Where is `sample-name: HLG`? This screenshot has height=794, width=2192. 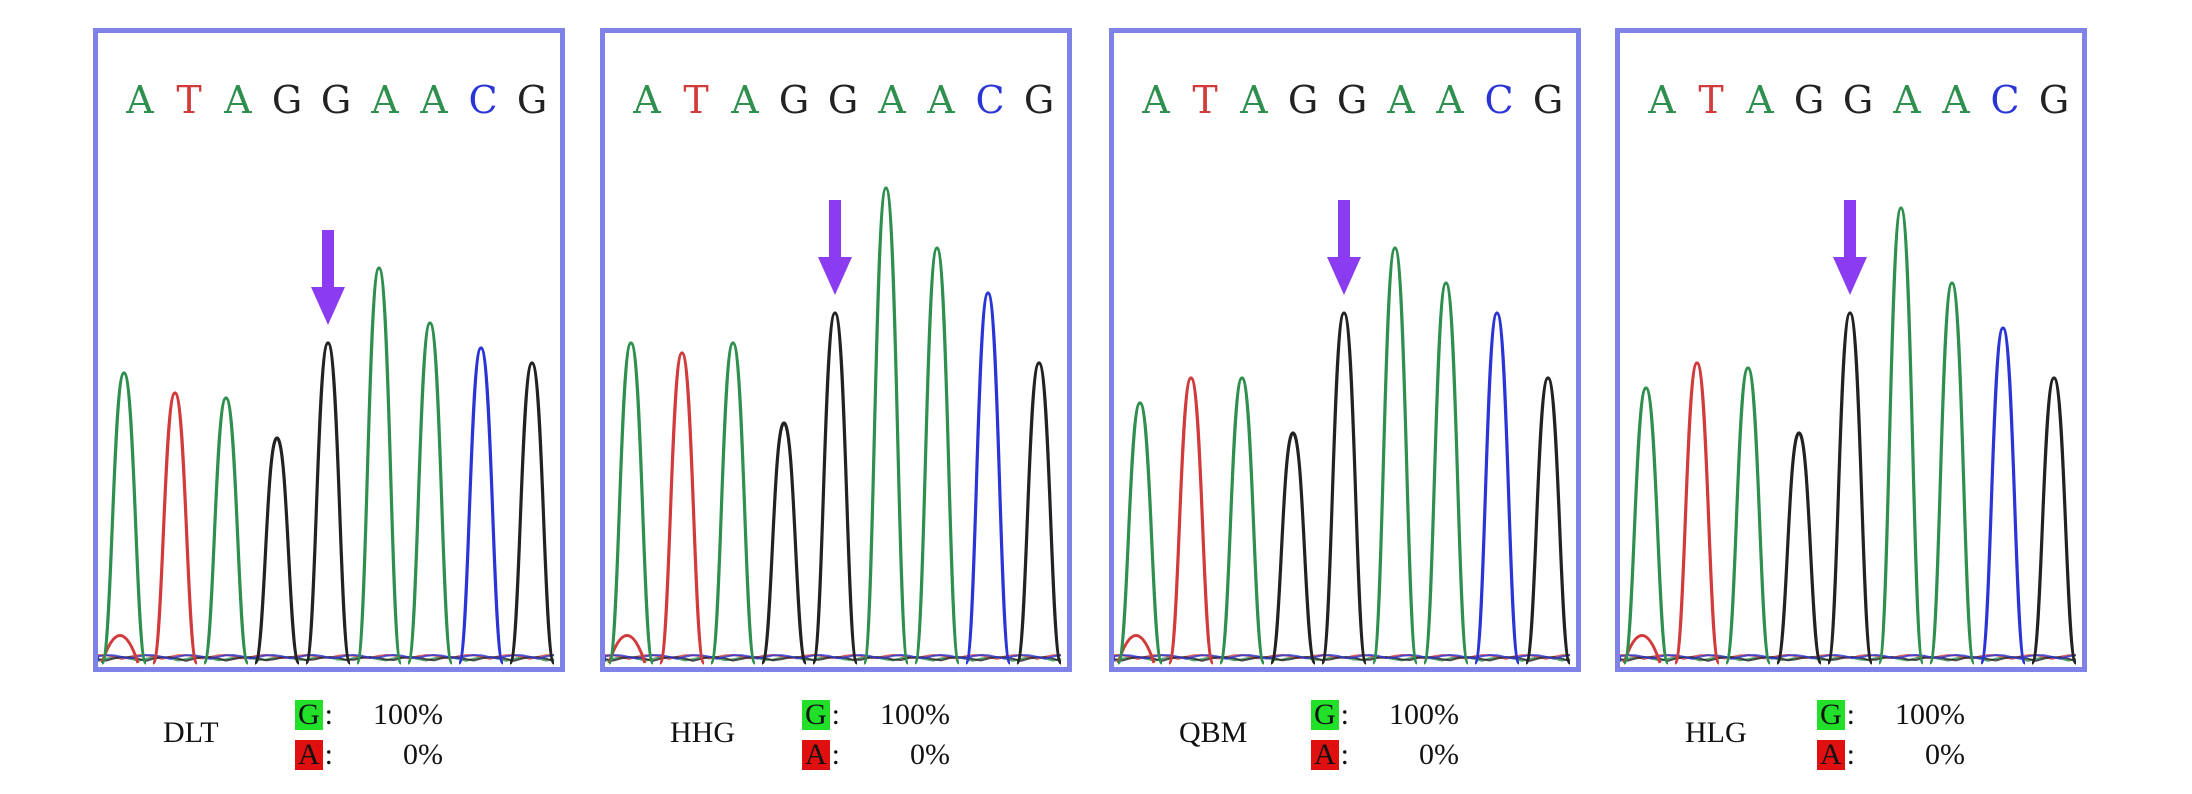
sample-name: HLG is located at coordinates (1716, 732).